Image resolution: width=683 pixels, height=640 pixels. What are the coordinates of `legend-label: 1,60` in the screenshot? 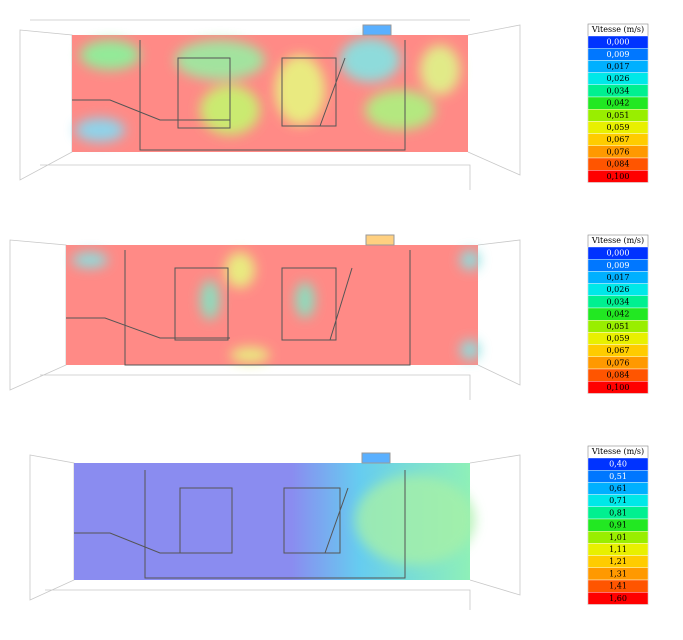 It's located at (618, 598).